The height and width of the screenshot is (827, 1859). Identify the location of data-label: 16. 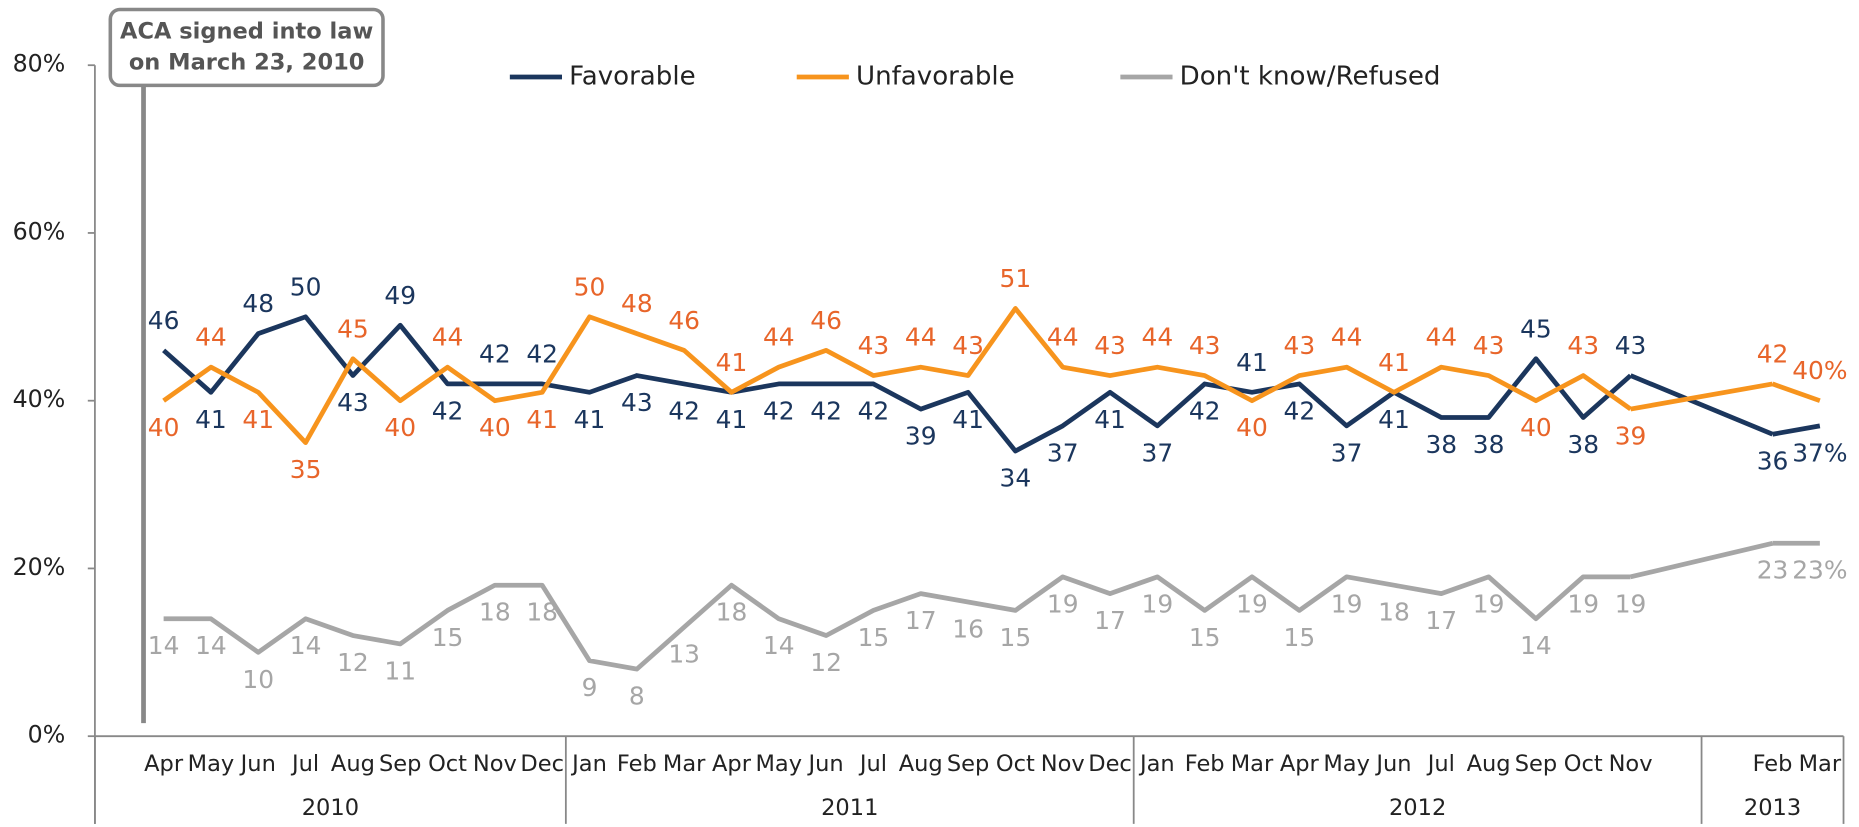
(968, 628).